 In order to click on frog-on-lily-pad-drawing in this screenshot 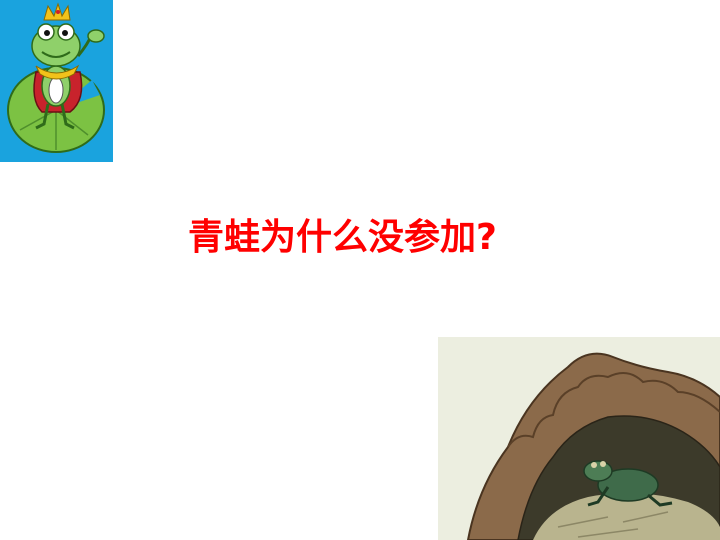, I will do `click(56, 77)`.